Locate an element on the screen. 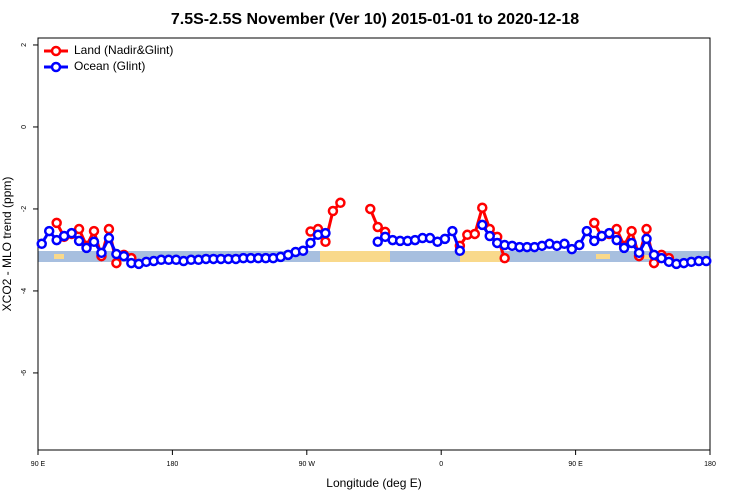 The height and width of the screenshot is (500, 750). y-tick-label: -2 is located at coordinates (24, 209).